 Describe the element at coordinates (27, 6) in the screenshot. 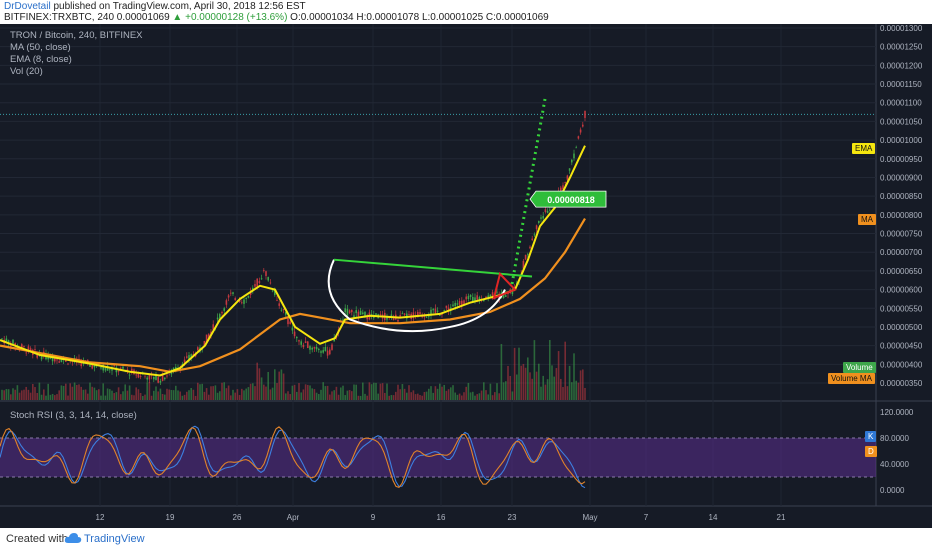

I see `author-link: DrDovetail` at that location.